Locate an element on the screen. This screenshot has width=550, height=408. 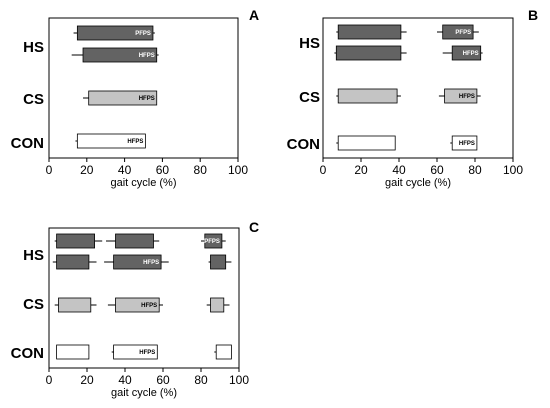
panel-a-x-tick-label: 0 is located at coordinates (49, 170).